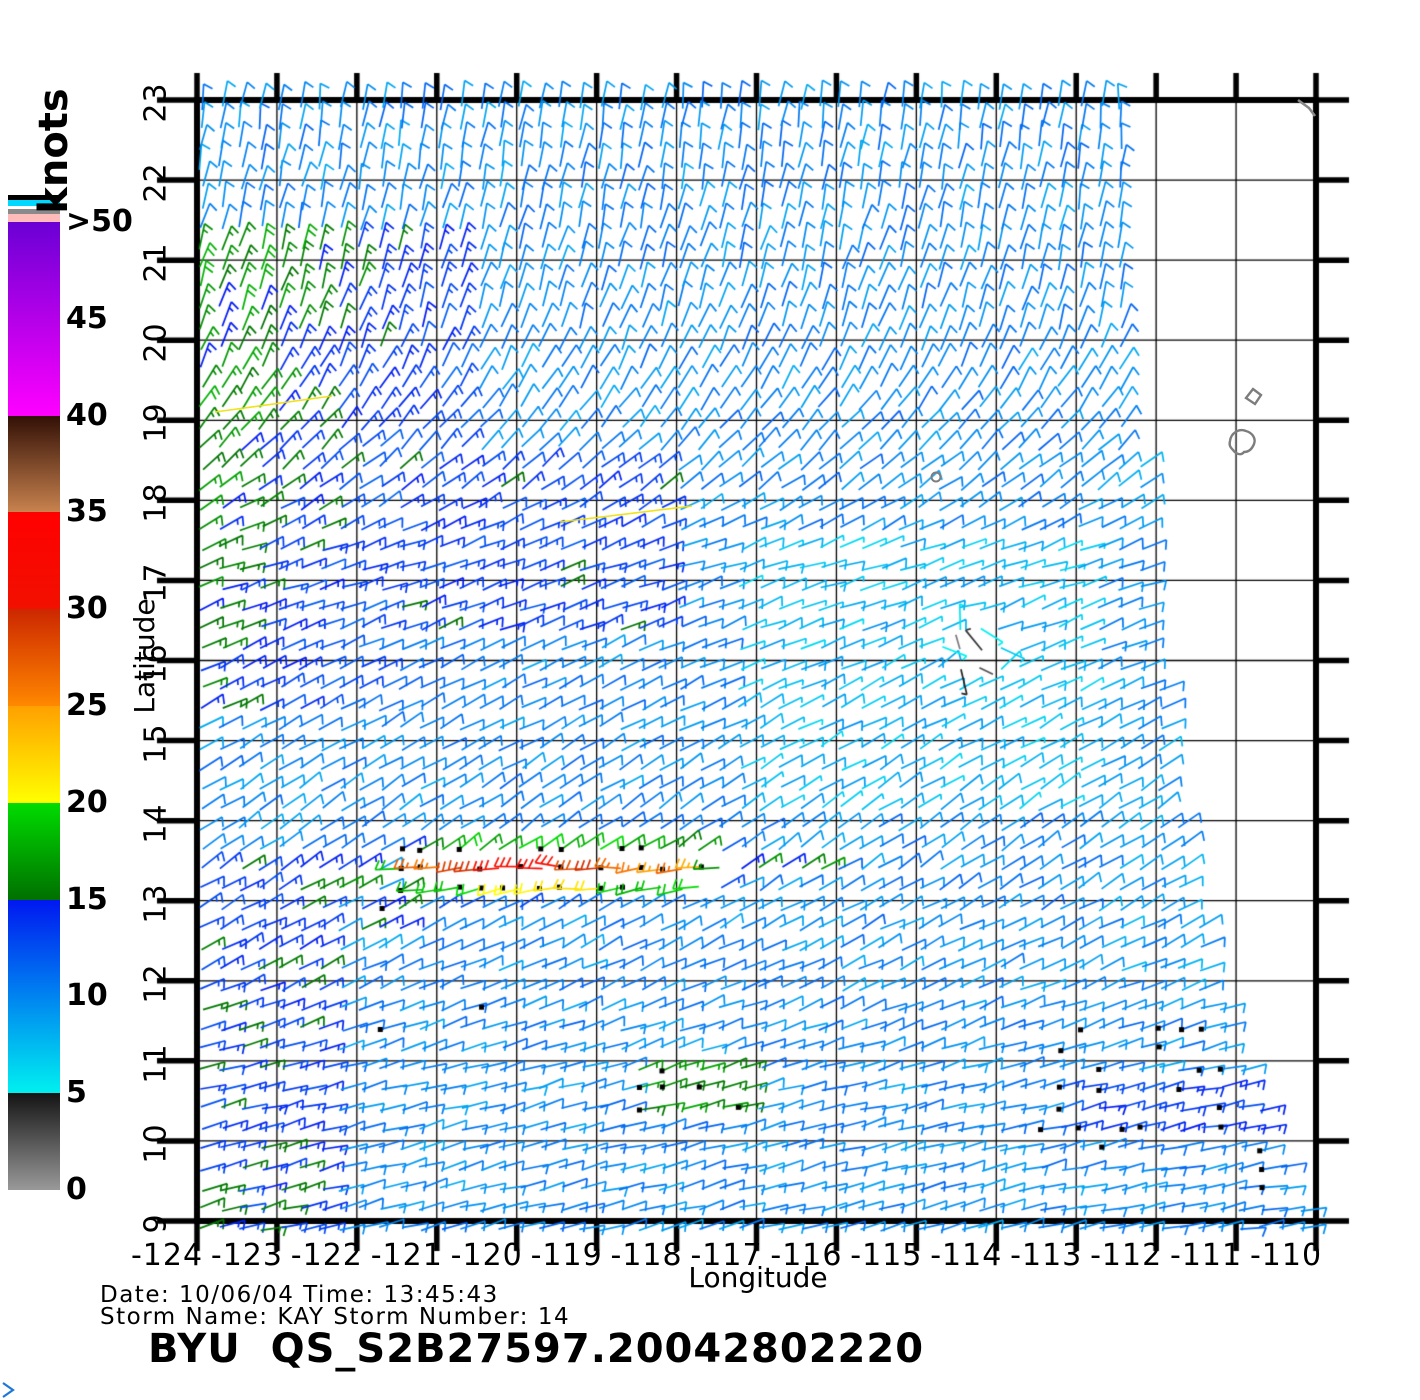 The image size is (1420, 1400). I want to click on date-time-line: Date: 10/06/04 Time: 13:45:43, so click(299, 1295).